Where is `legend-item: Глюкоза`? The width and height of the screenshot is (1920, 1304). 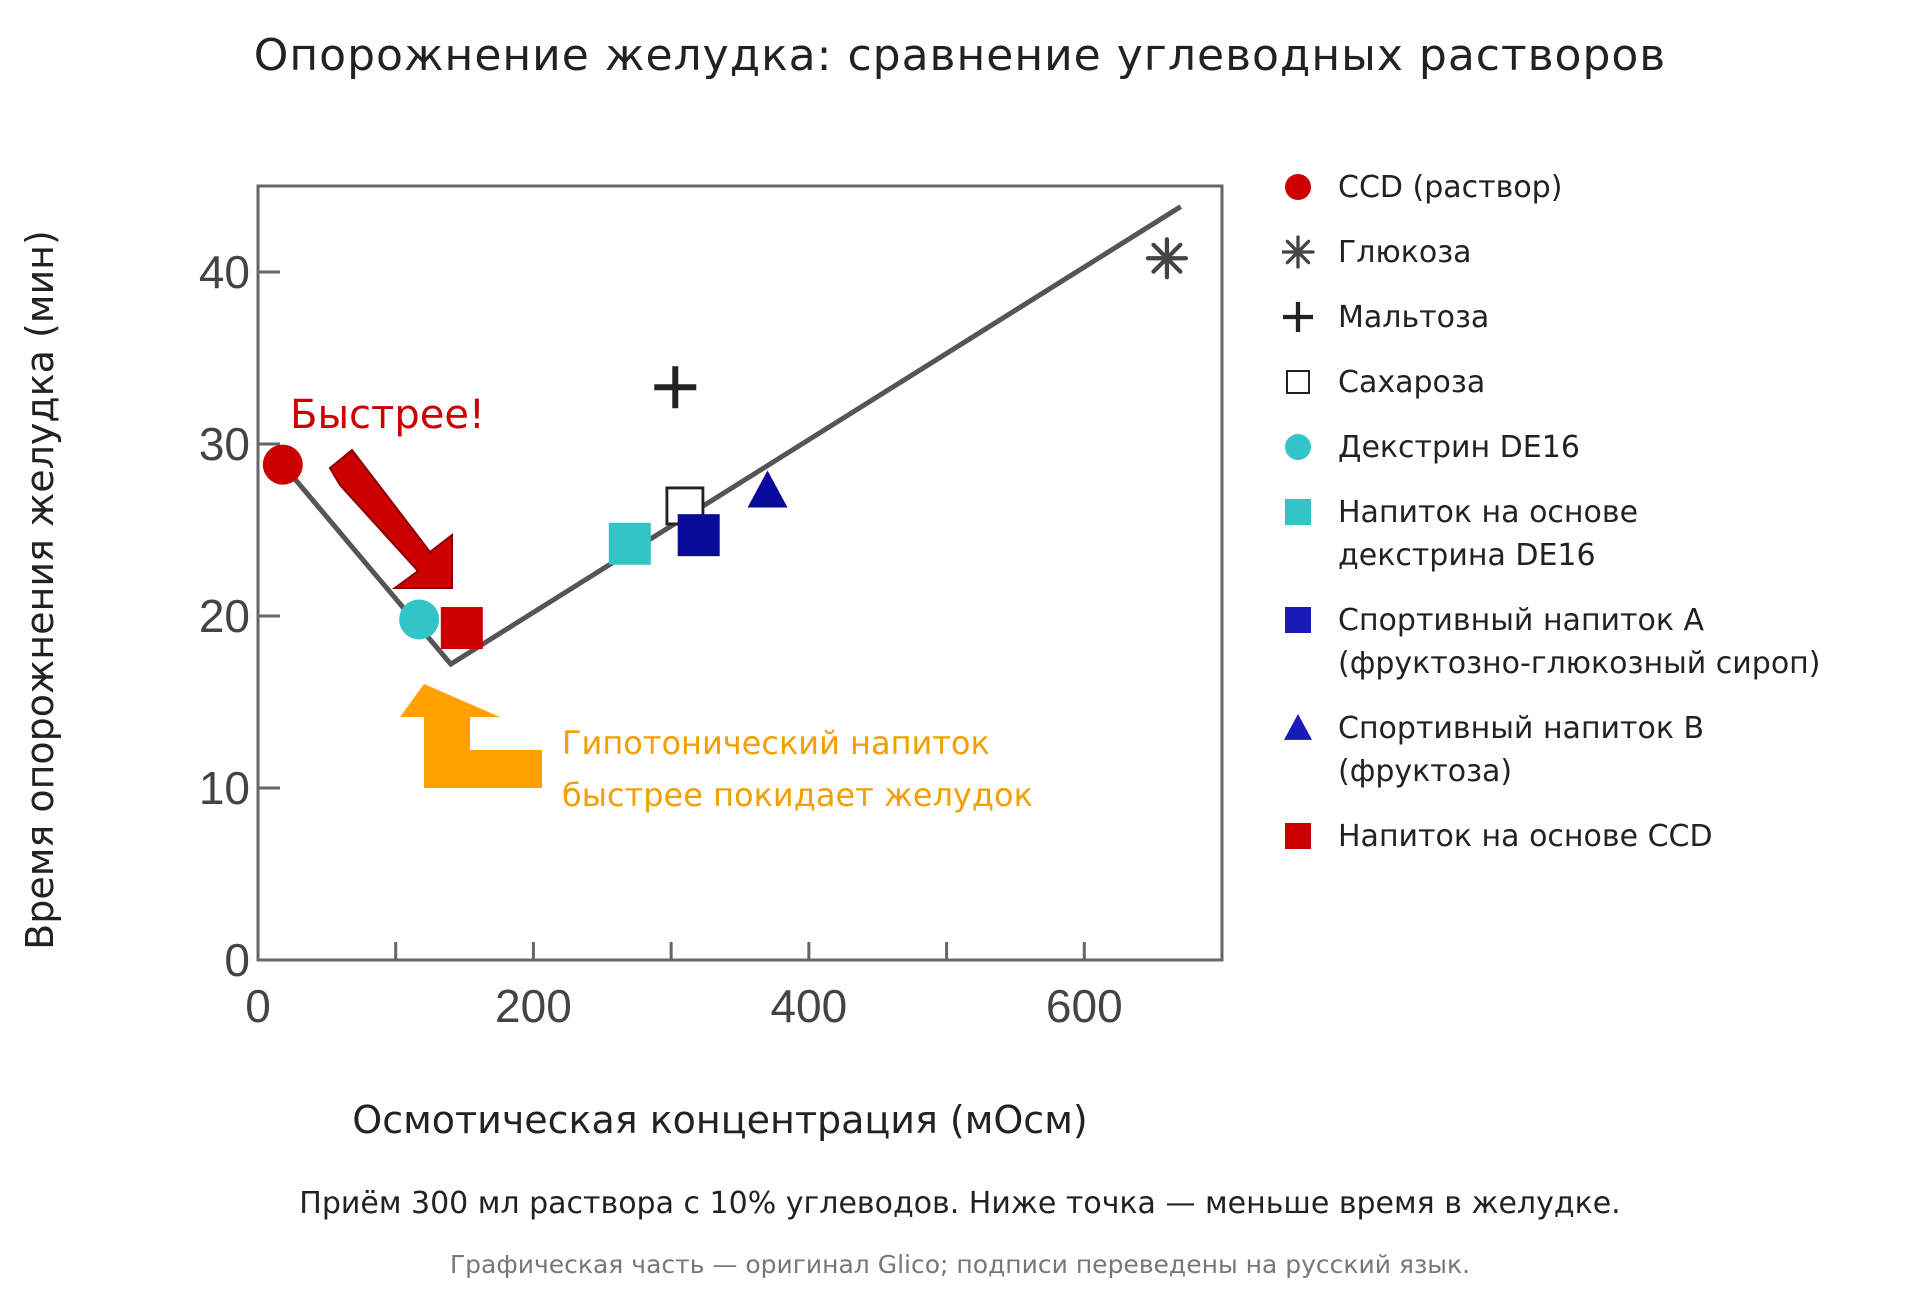 legend-item: Глюкоза is located at coordinates (1597, 252).